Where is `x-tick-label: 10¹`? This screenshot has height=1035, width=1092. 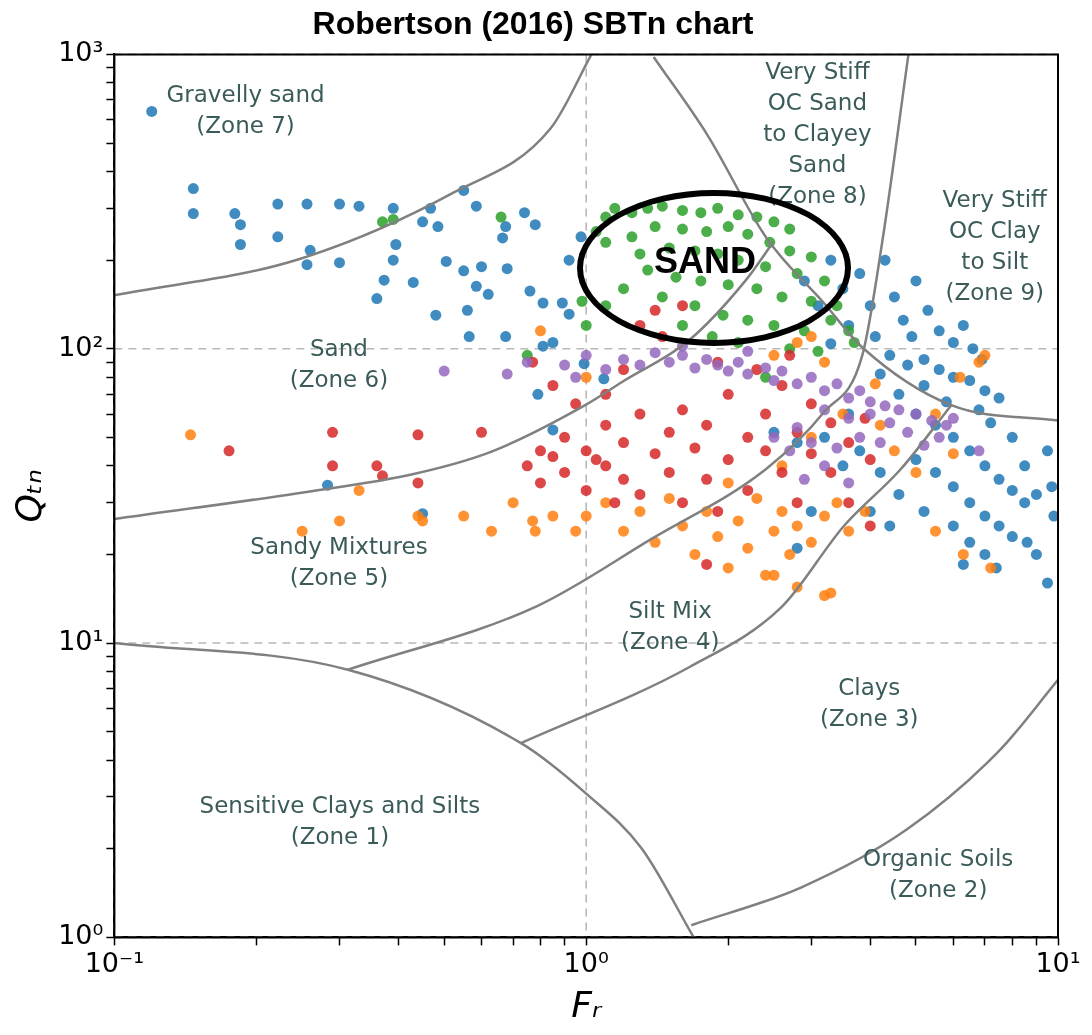
x-tick-label: 10¹ is located at coordinates (1058, 962).